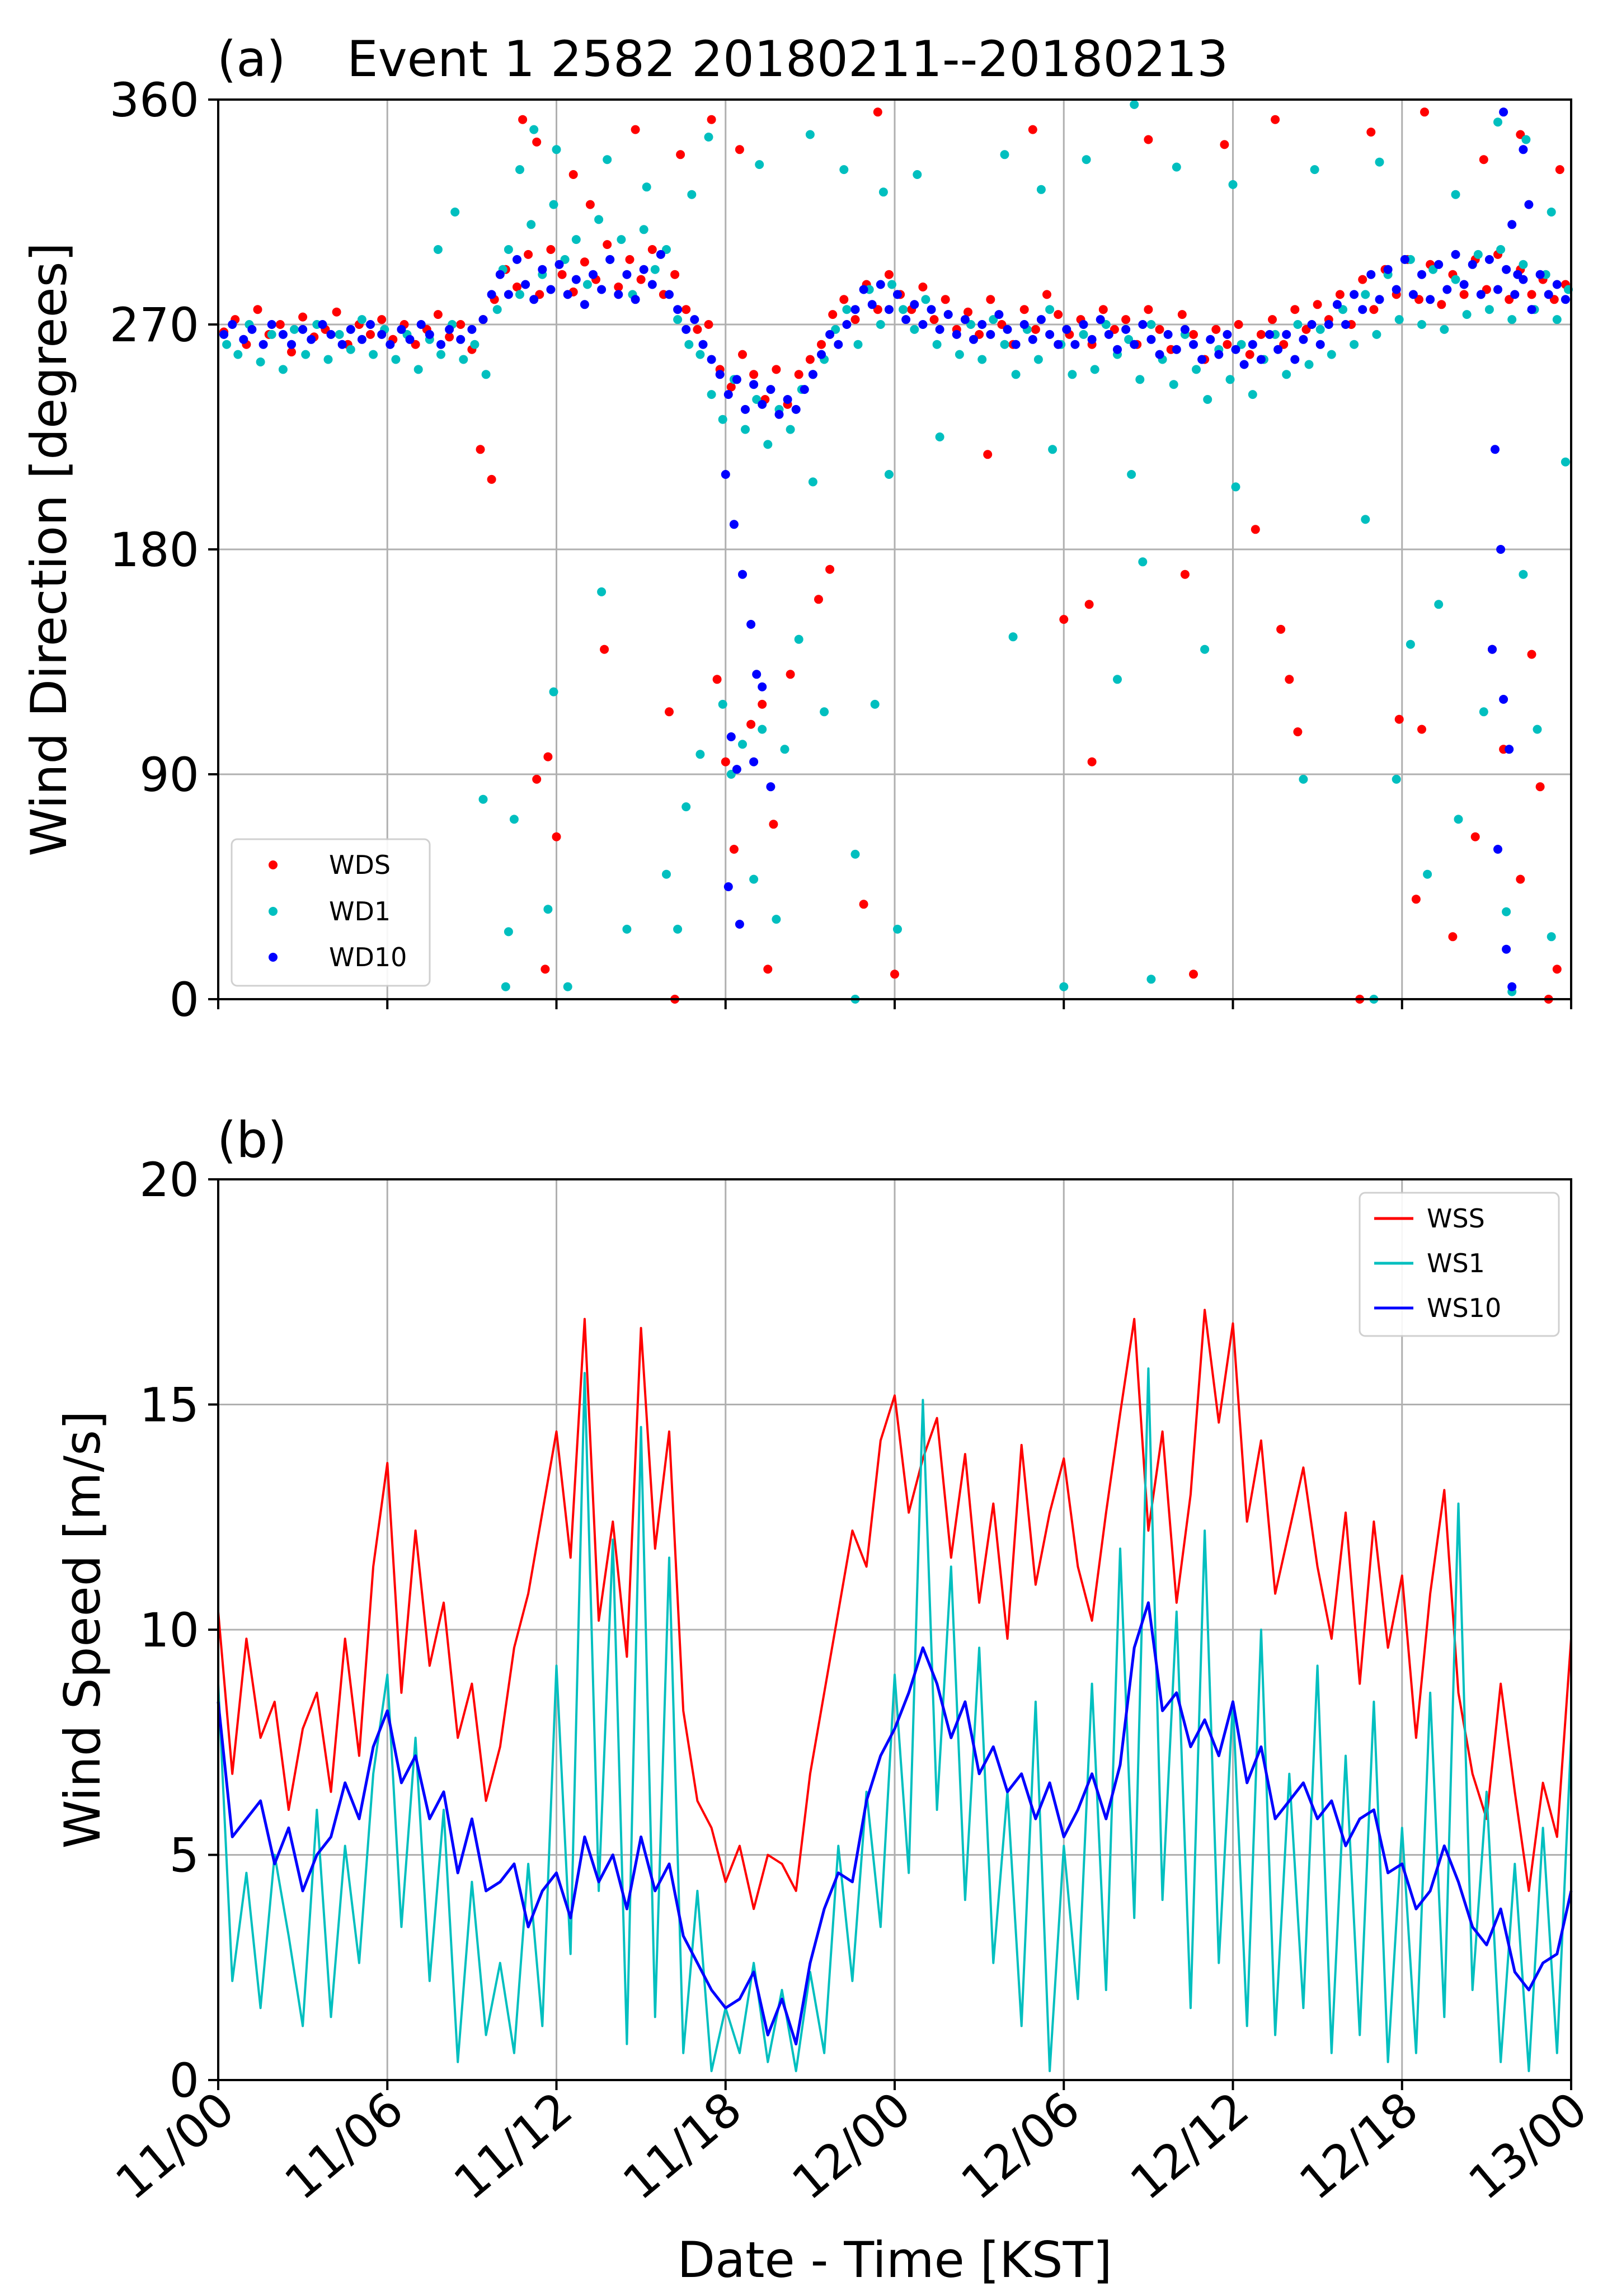 The height and width of the screenshot is (2296, 1598). Describe the element at coordinates (154, 325) in the screenshot. I see `panel-a-y-tick-label: 270` at that location.